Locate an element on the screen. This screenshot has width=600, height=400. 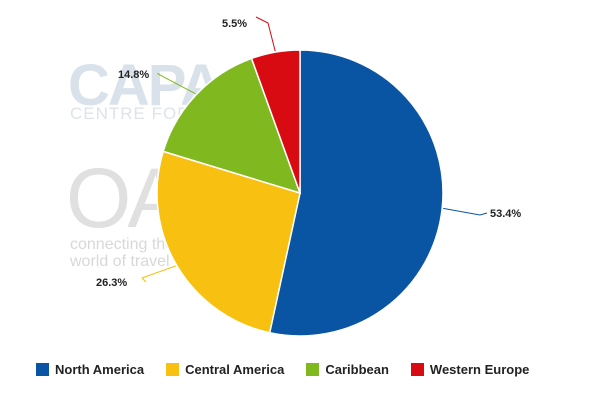
legend-item-north-america: North America is located at coordinates (90, 369).